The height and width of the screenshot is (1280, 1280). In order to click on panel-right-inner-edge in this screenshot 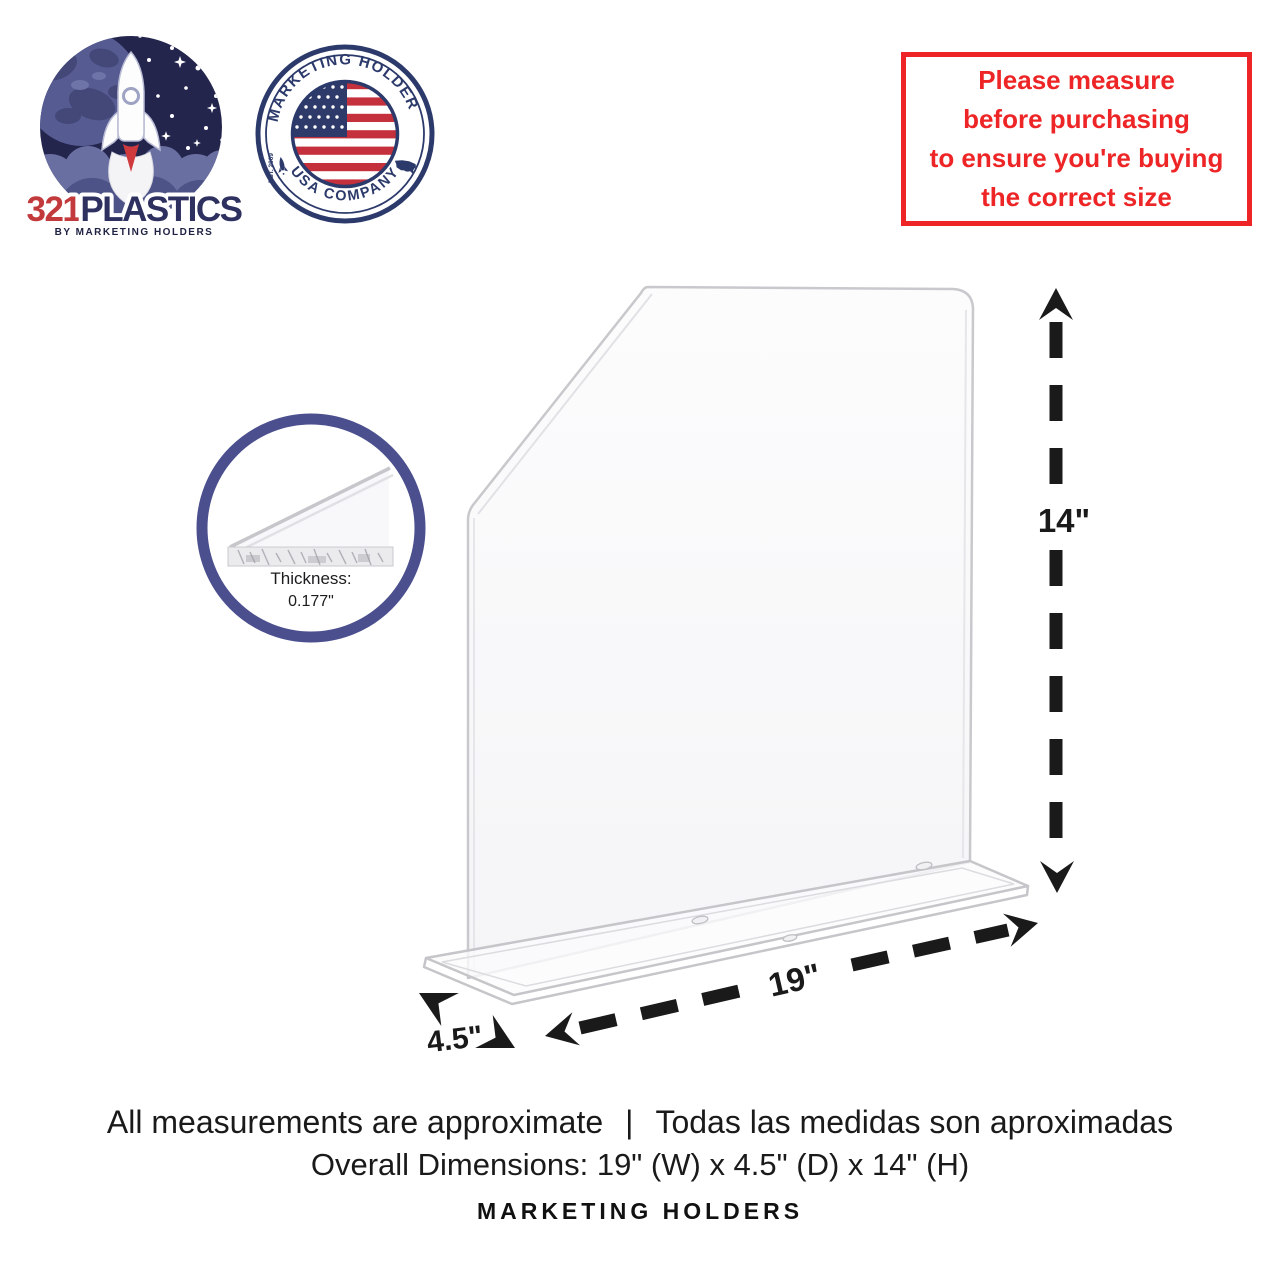, I will do `click(964, 584)`.